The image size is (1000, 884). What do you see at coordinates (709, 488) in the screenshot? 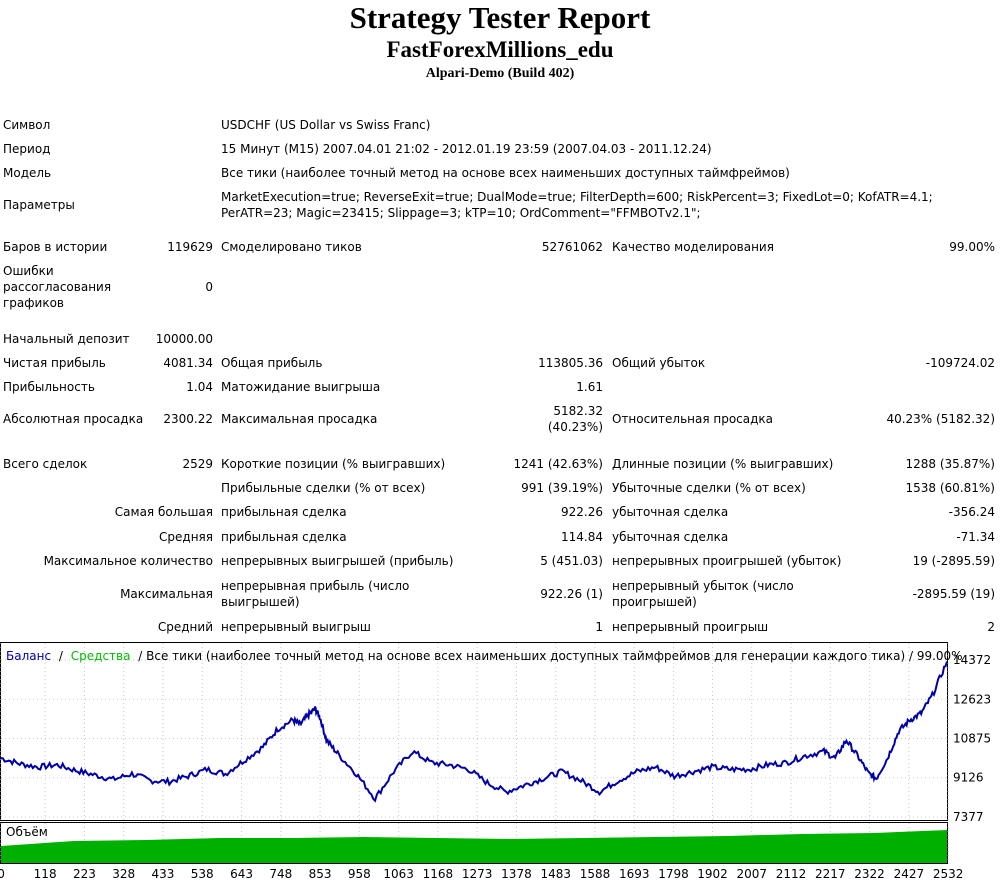
I see `loss-trades-label: Убыточные сделки (% от всех)` at bounding box center [709, 488].